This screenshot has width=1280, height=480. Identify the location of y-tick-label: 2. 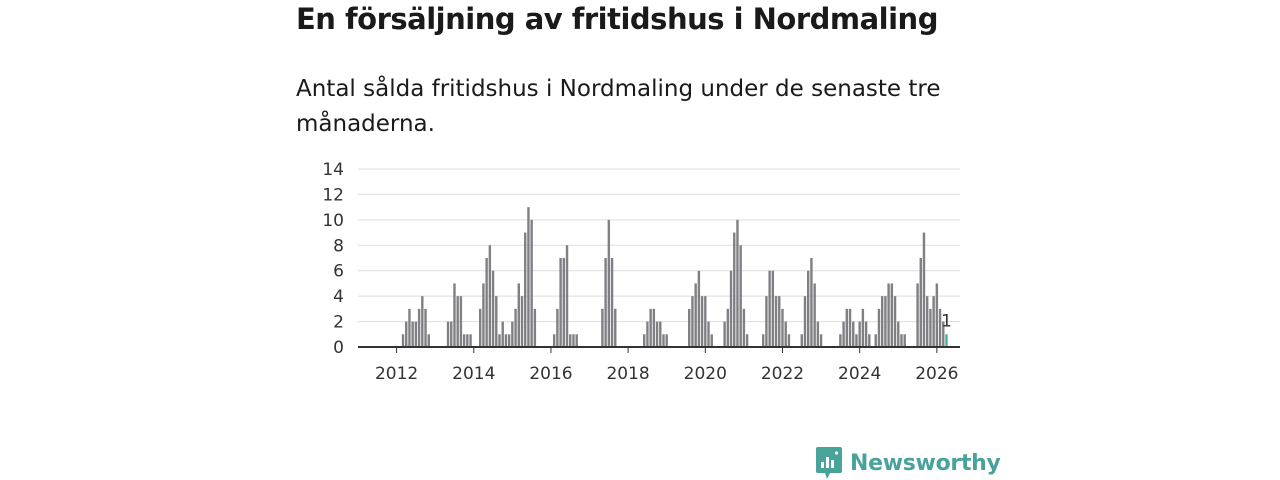
(338, 323).